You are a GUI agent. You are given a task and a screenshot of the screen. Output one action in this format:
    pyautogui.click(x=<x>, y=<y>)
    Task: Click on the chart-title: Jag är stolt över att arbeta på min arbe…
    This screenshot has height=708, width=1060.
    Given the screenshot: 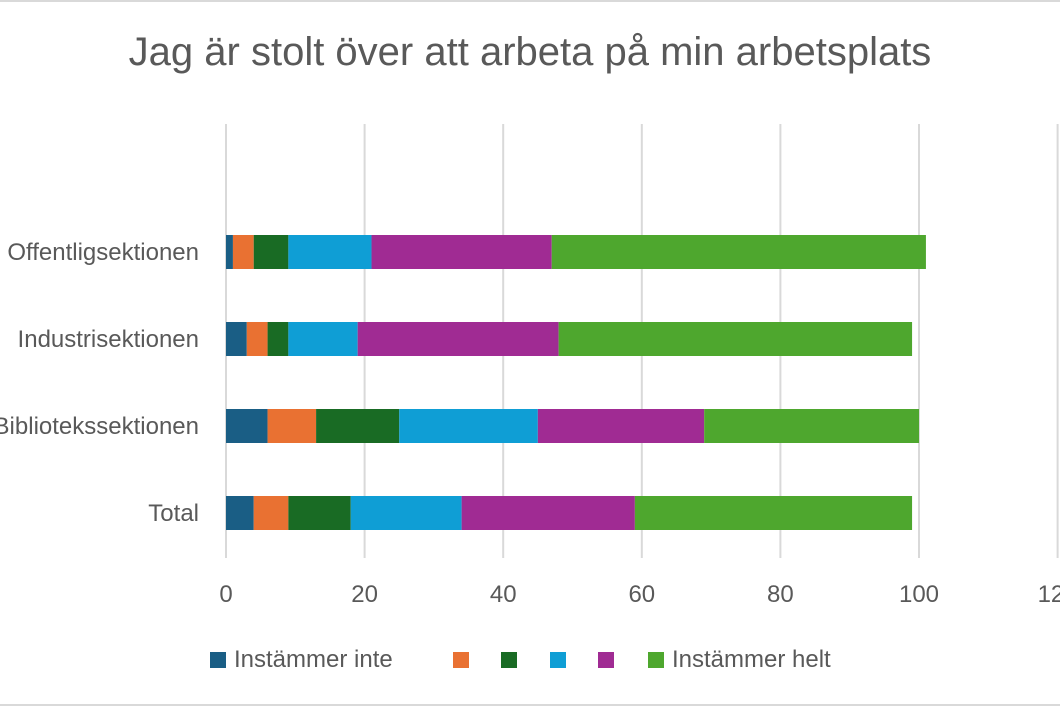 What is the action you would take?
    pyautogui.click(x=530, y=52)
    